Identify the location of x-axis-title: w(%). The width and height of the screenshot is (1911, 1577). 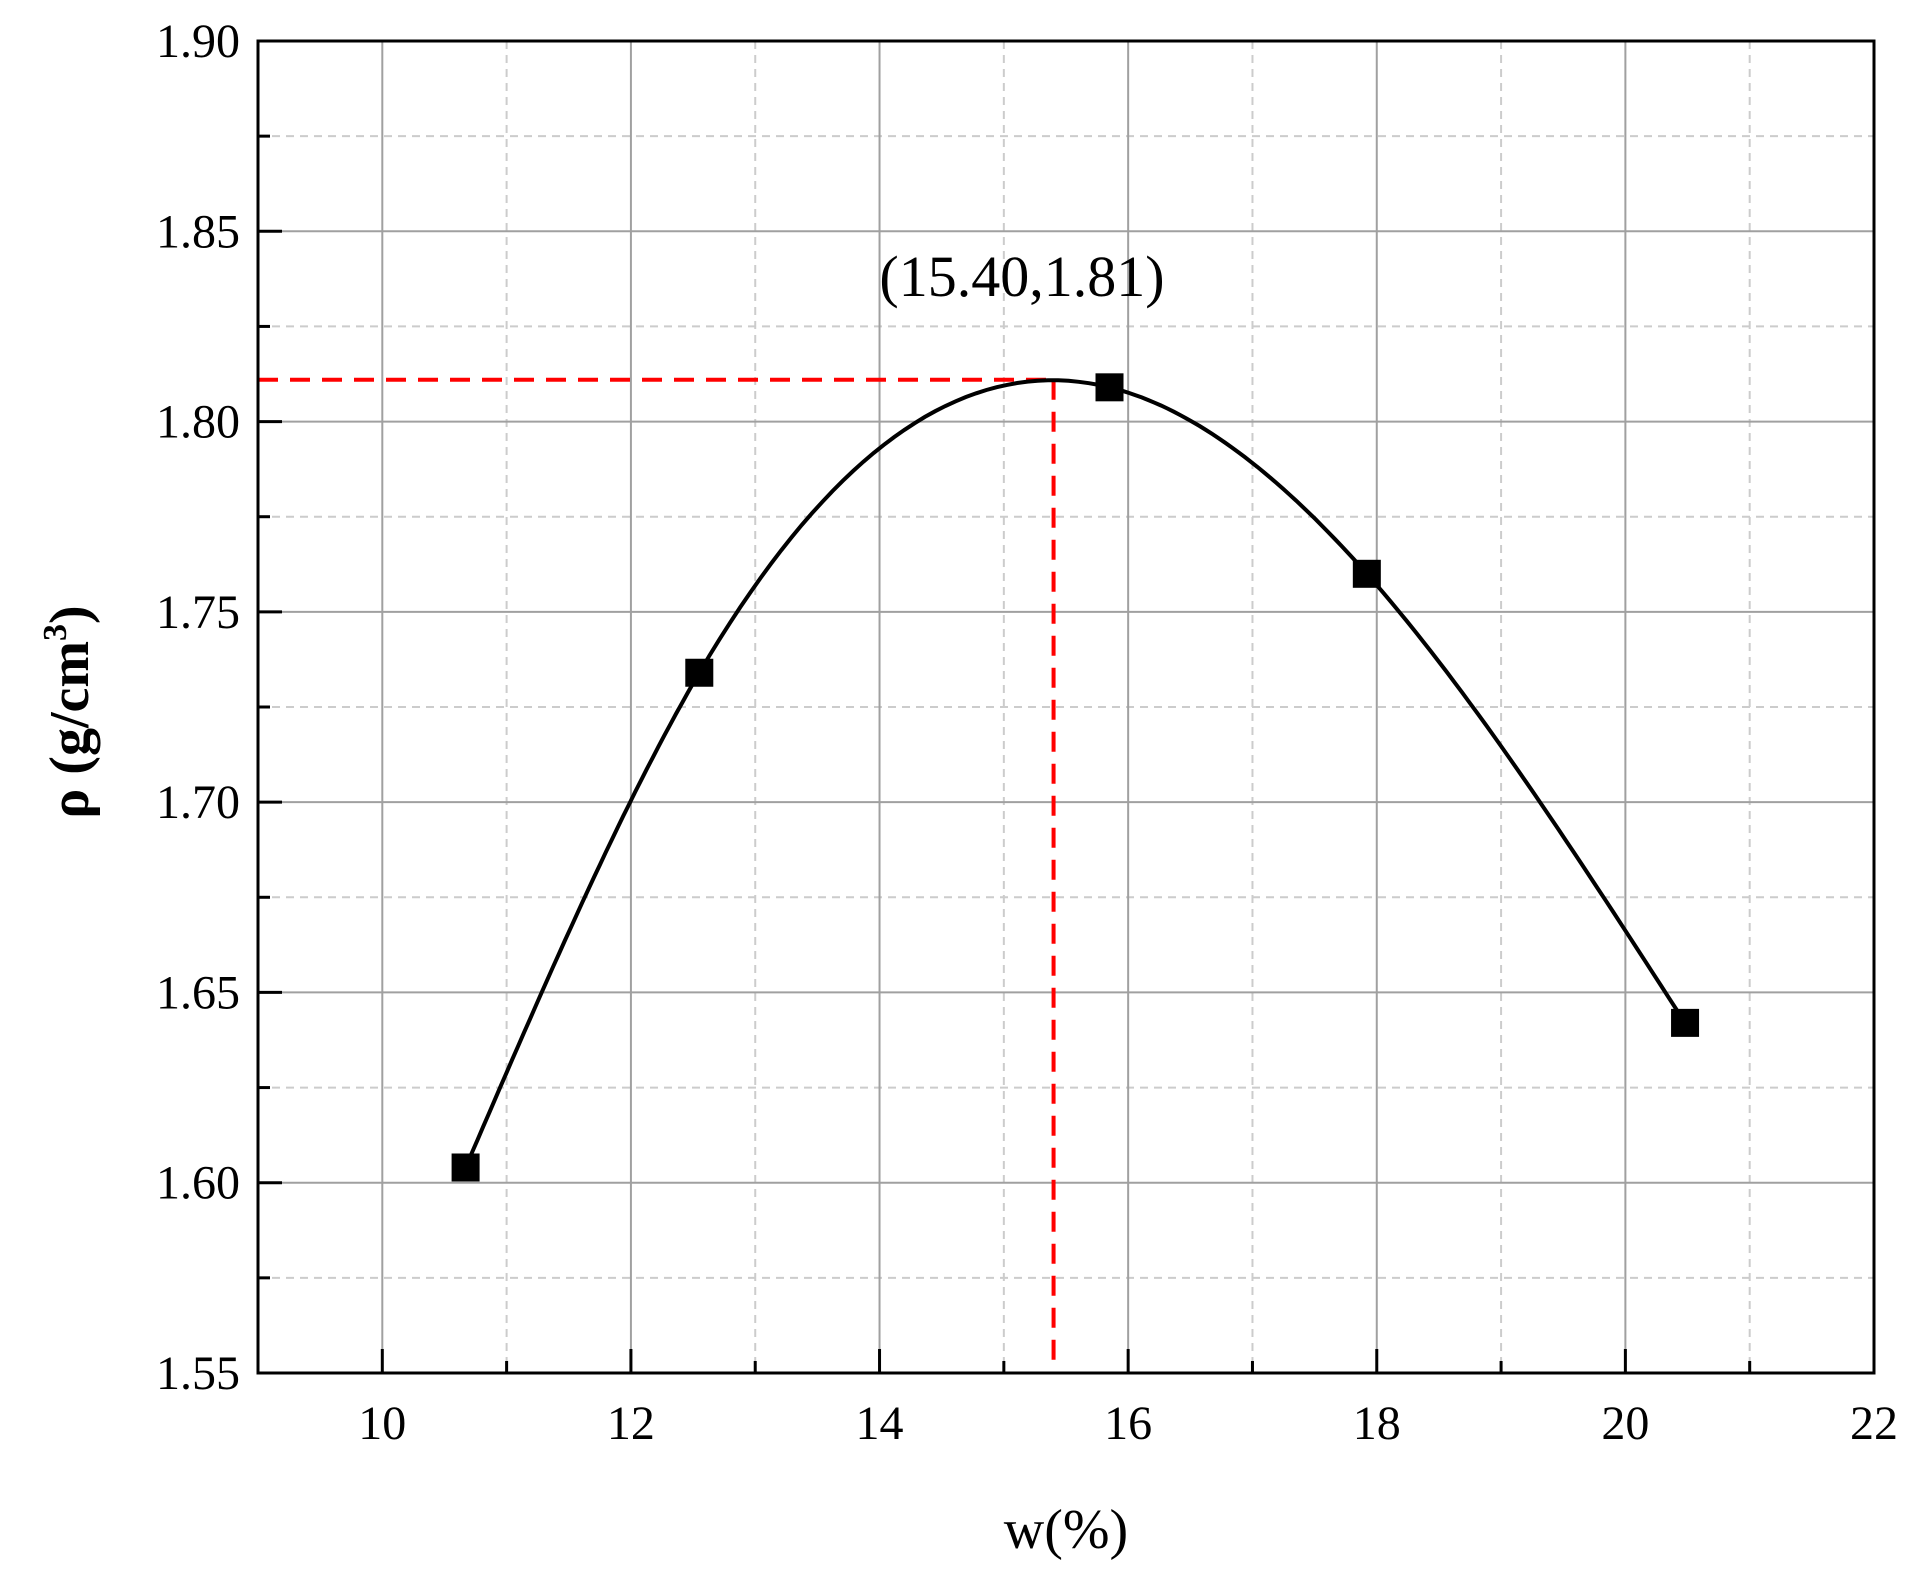
(1066, 1530).